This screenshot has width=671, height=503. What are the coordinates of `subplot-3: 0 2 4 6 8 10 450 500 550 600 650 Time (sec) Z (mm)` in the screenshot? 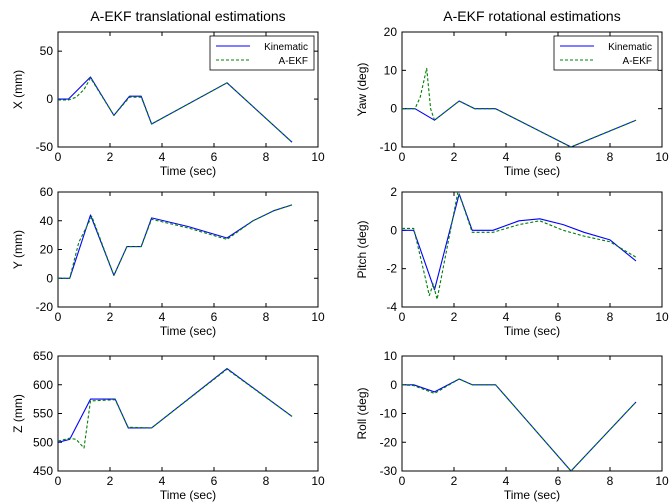 It's located at (168, 425).